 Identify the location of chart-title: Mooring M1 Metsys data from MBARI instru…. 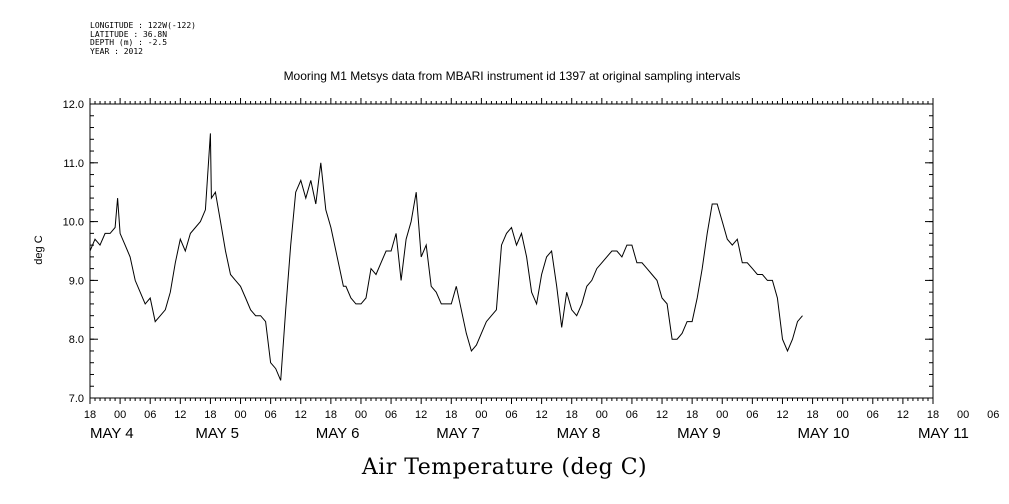
(512, 76).